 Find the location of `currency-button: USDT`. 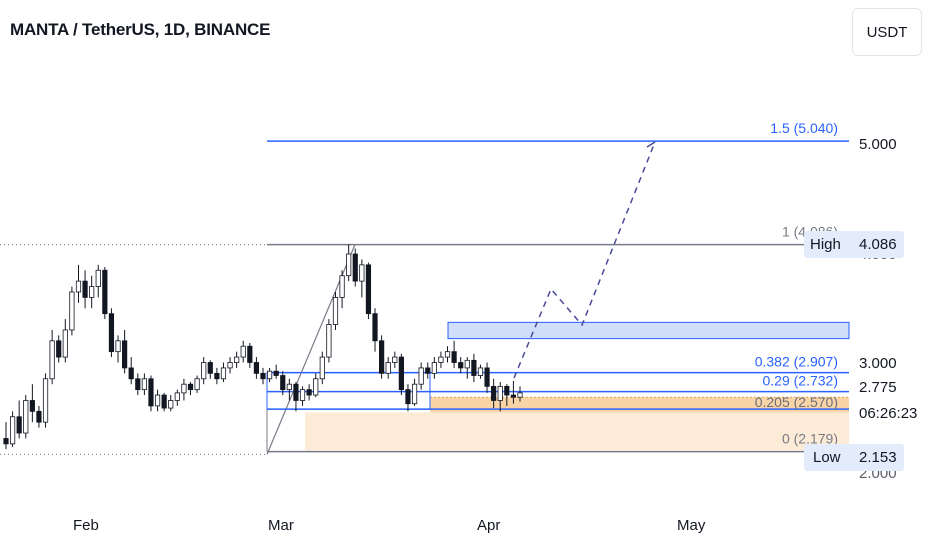

currency-button: USDT is located at coordinates (887, 32).